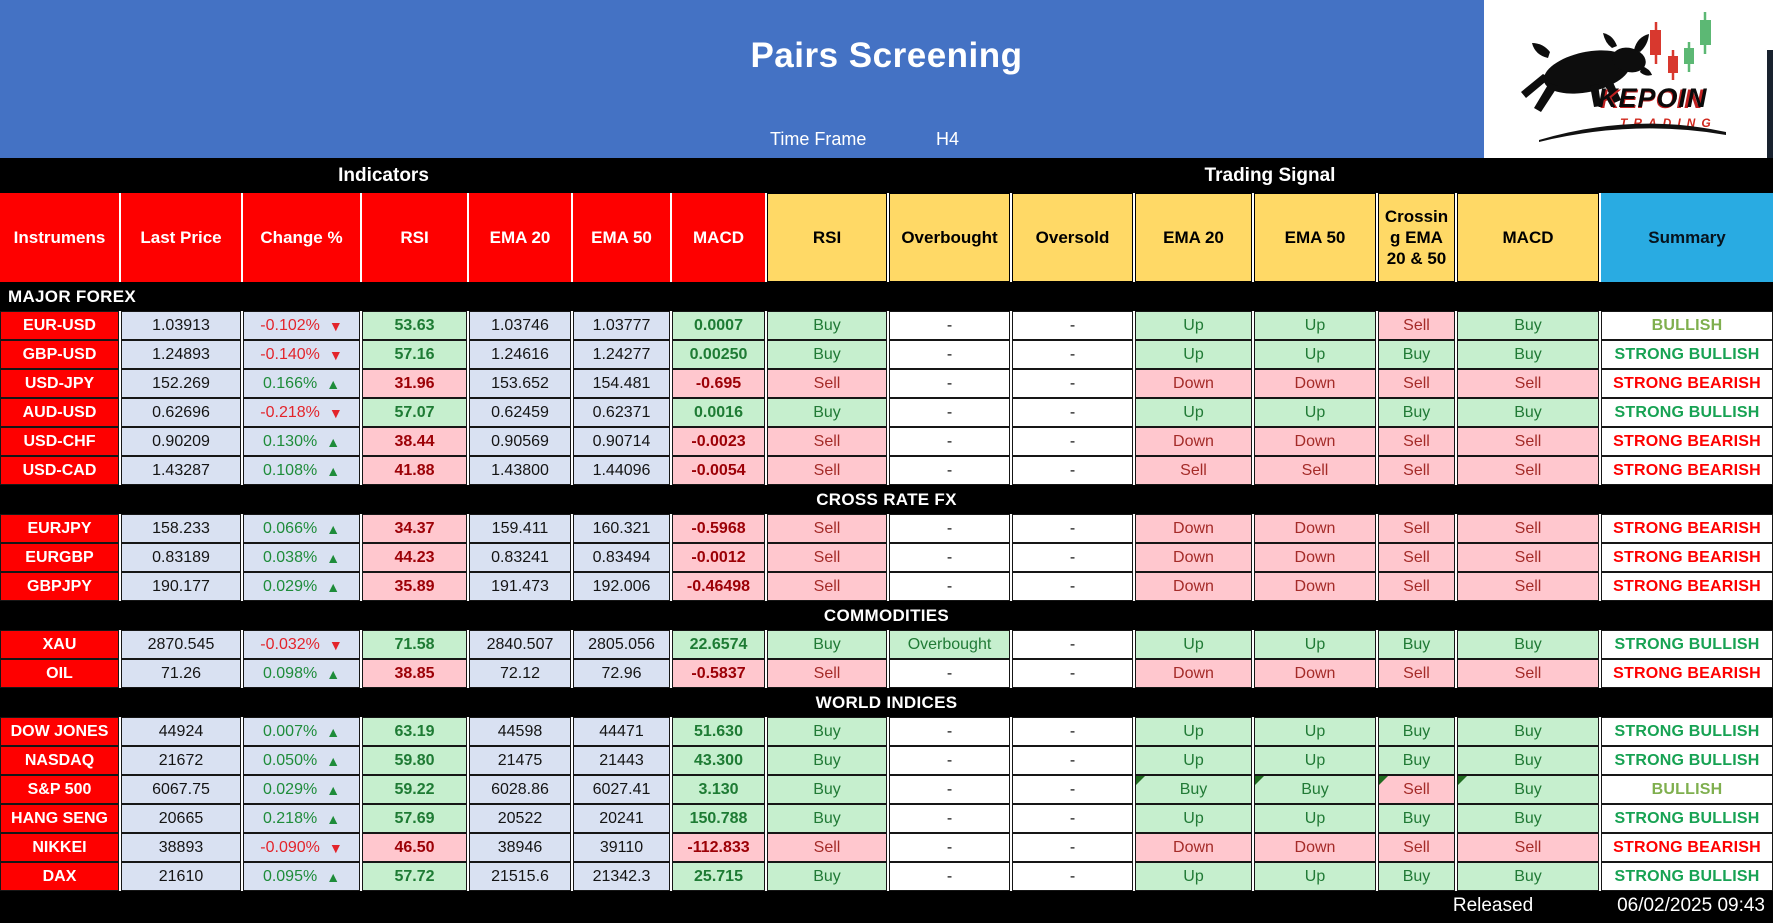  I want to click on rsi-value-cell: 46.50, so click(414, 847).